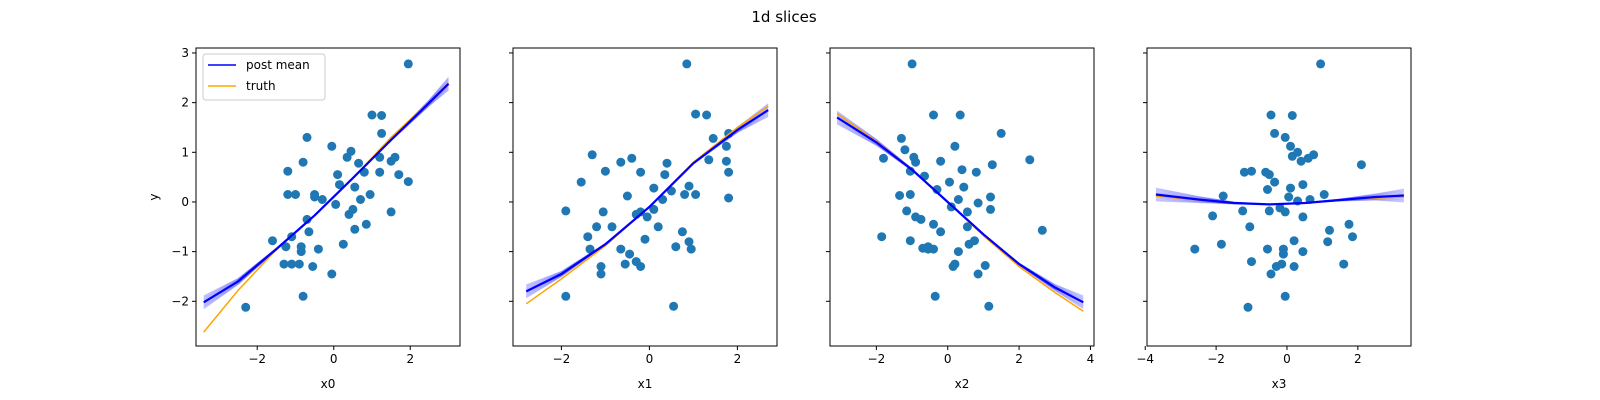  I want to click on x-tick-label: −4, so click(1145, 359).